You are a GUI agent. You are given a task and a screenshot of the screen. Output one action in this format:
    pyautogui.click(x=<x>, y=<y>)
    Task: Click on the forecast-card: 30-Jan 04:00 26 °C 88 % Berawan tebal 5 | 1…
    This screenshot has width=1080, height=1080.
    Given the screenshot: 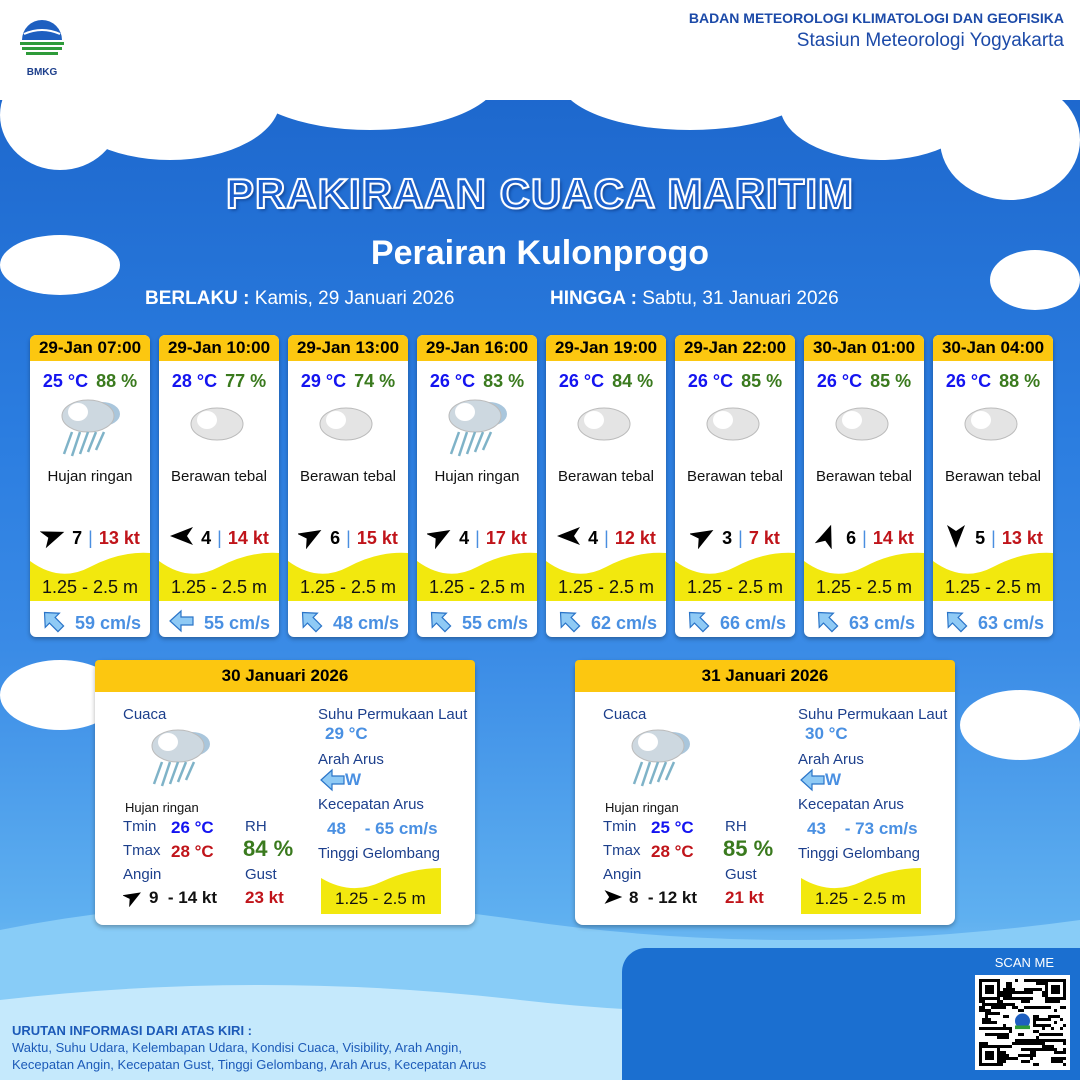 What is the action you would take?
    pyautogui.click(x=993, y=486)
    